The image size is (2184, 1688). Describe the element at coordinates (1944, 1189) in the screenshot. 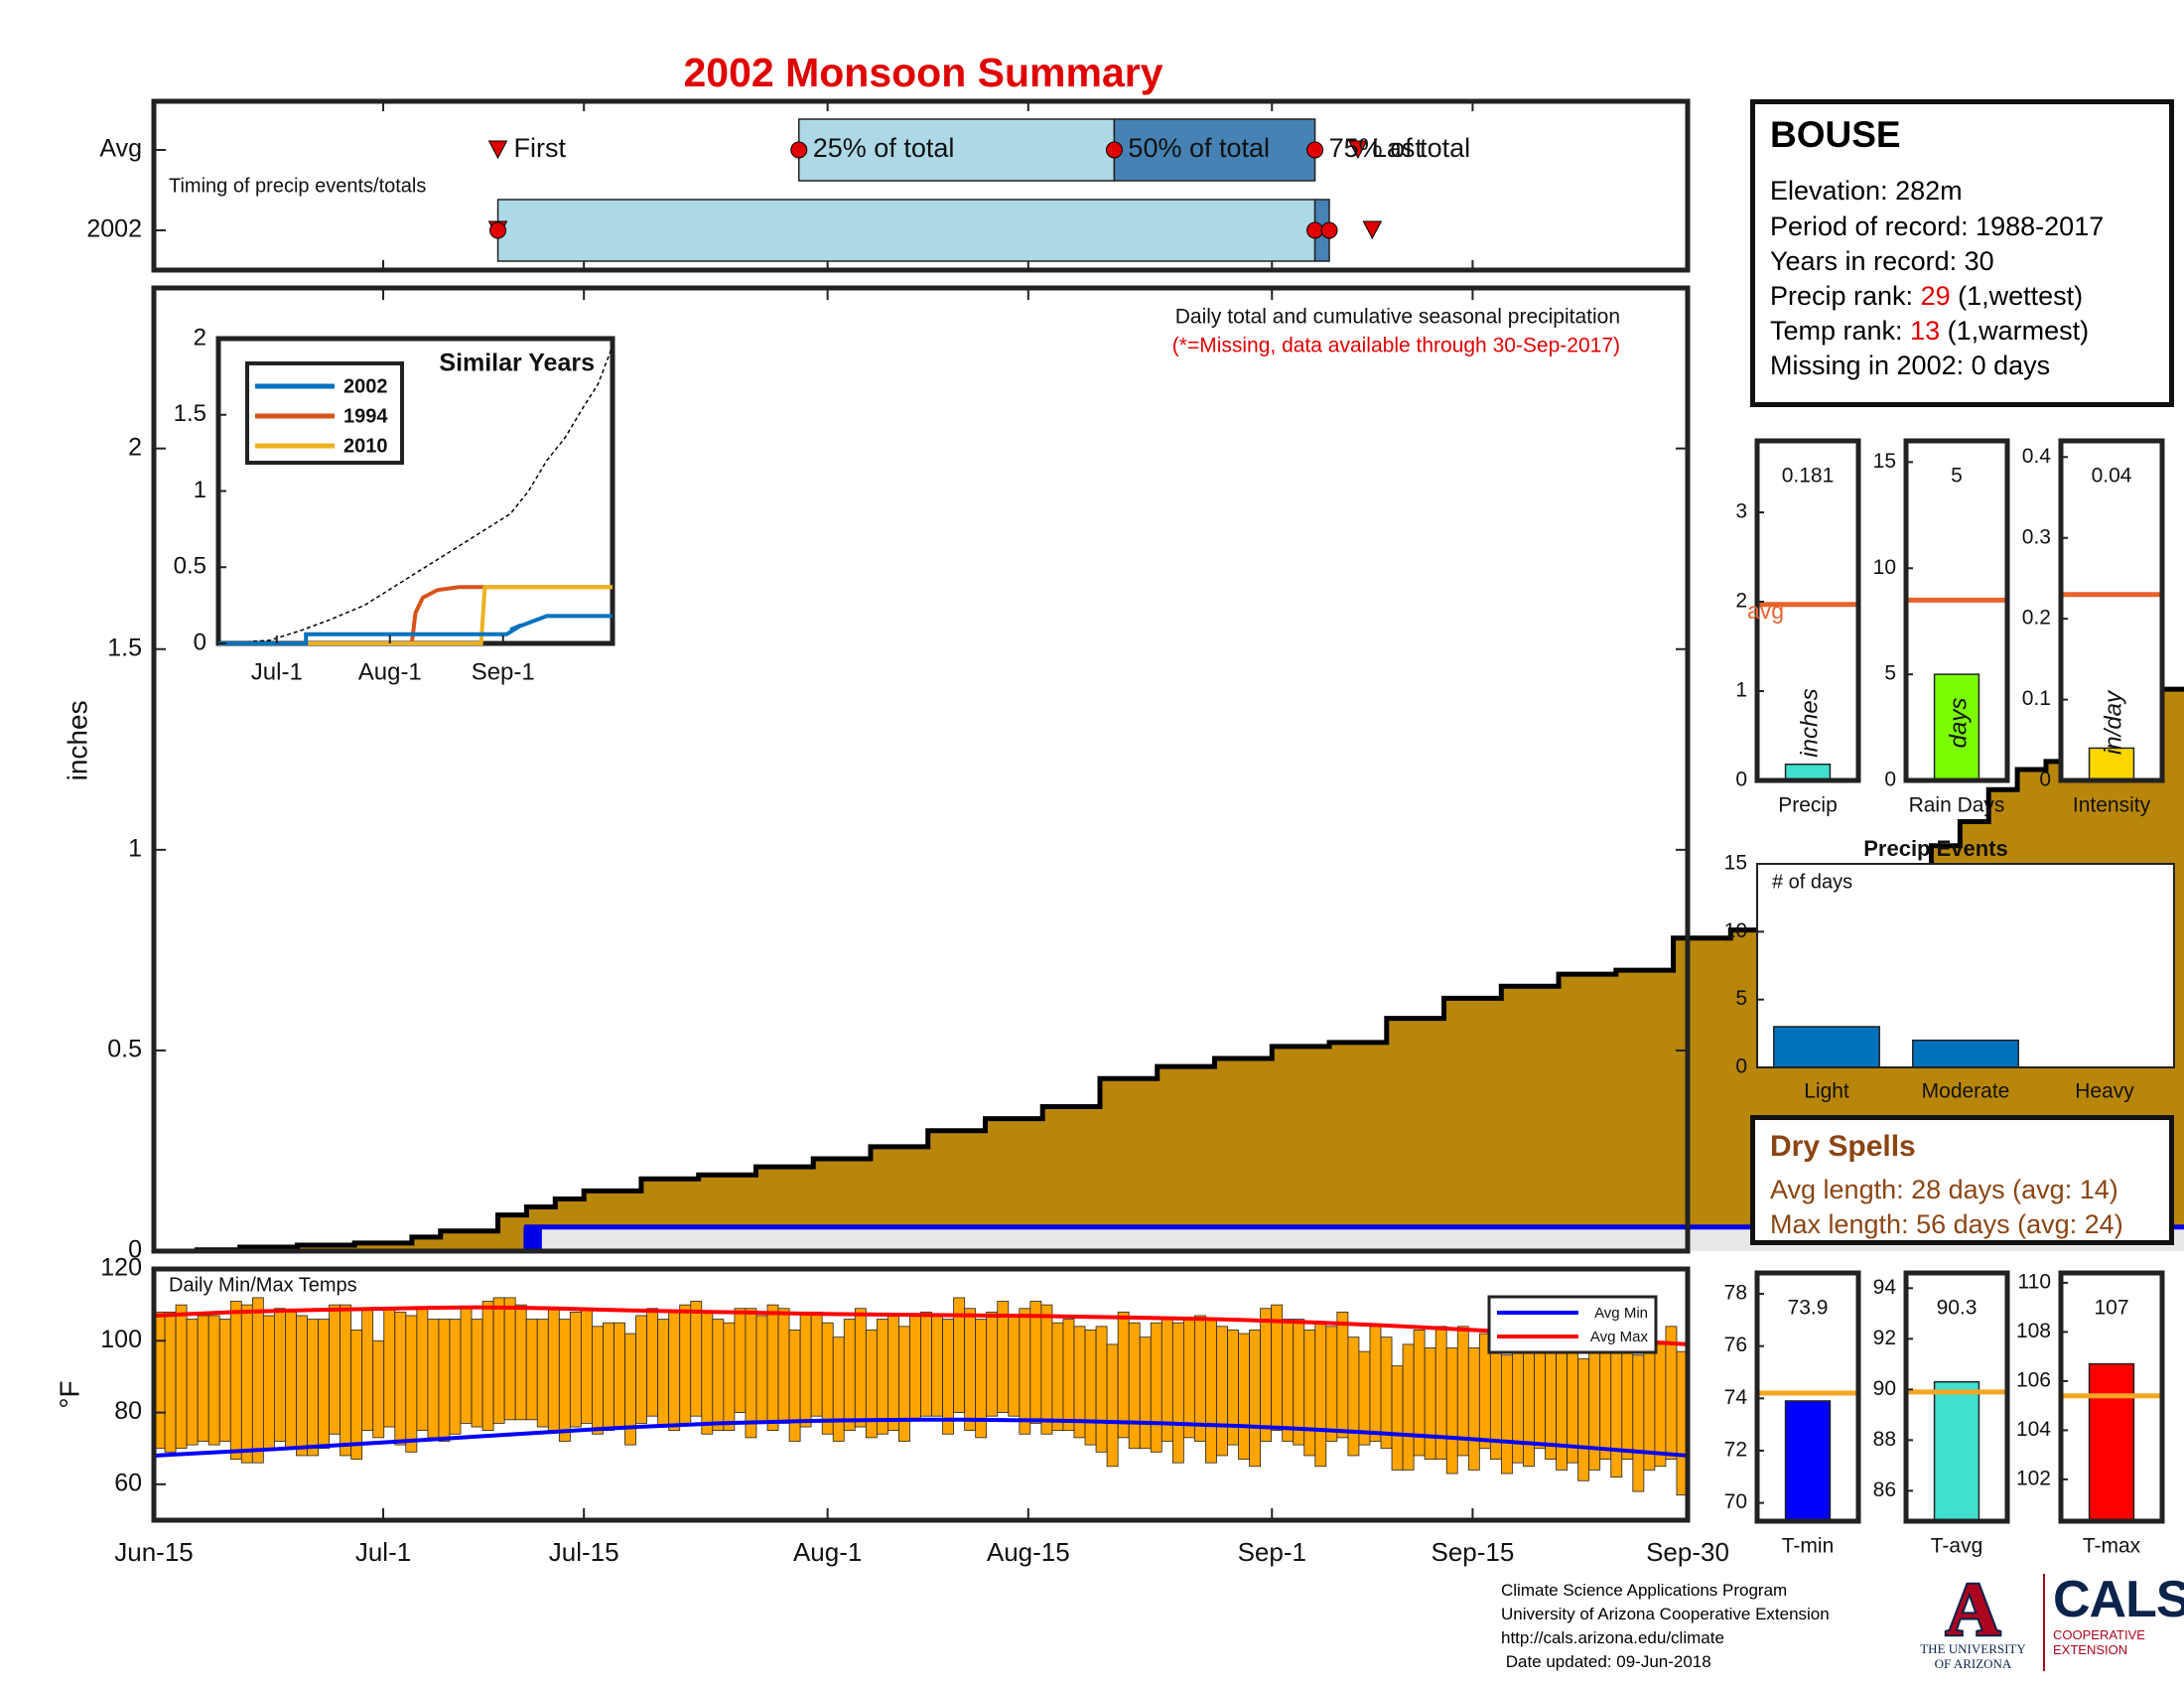

I see `dry-spells-avg: Avg length: 28 days (avg: 14)` at that location.